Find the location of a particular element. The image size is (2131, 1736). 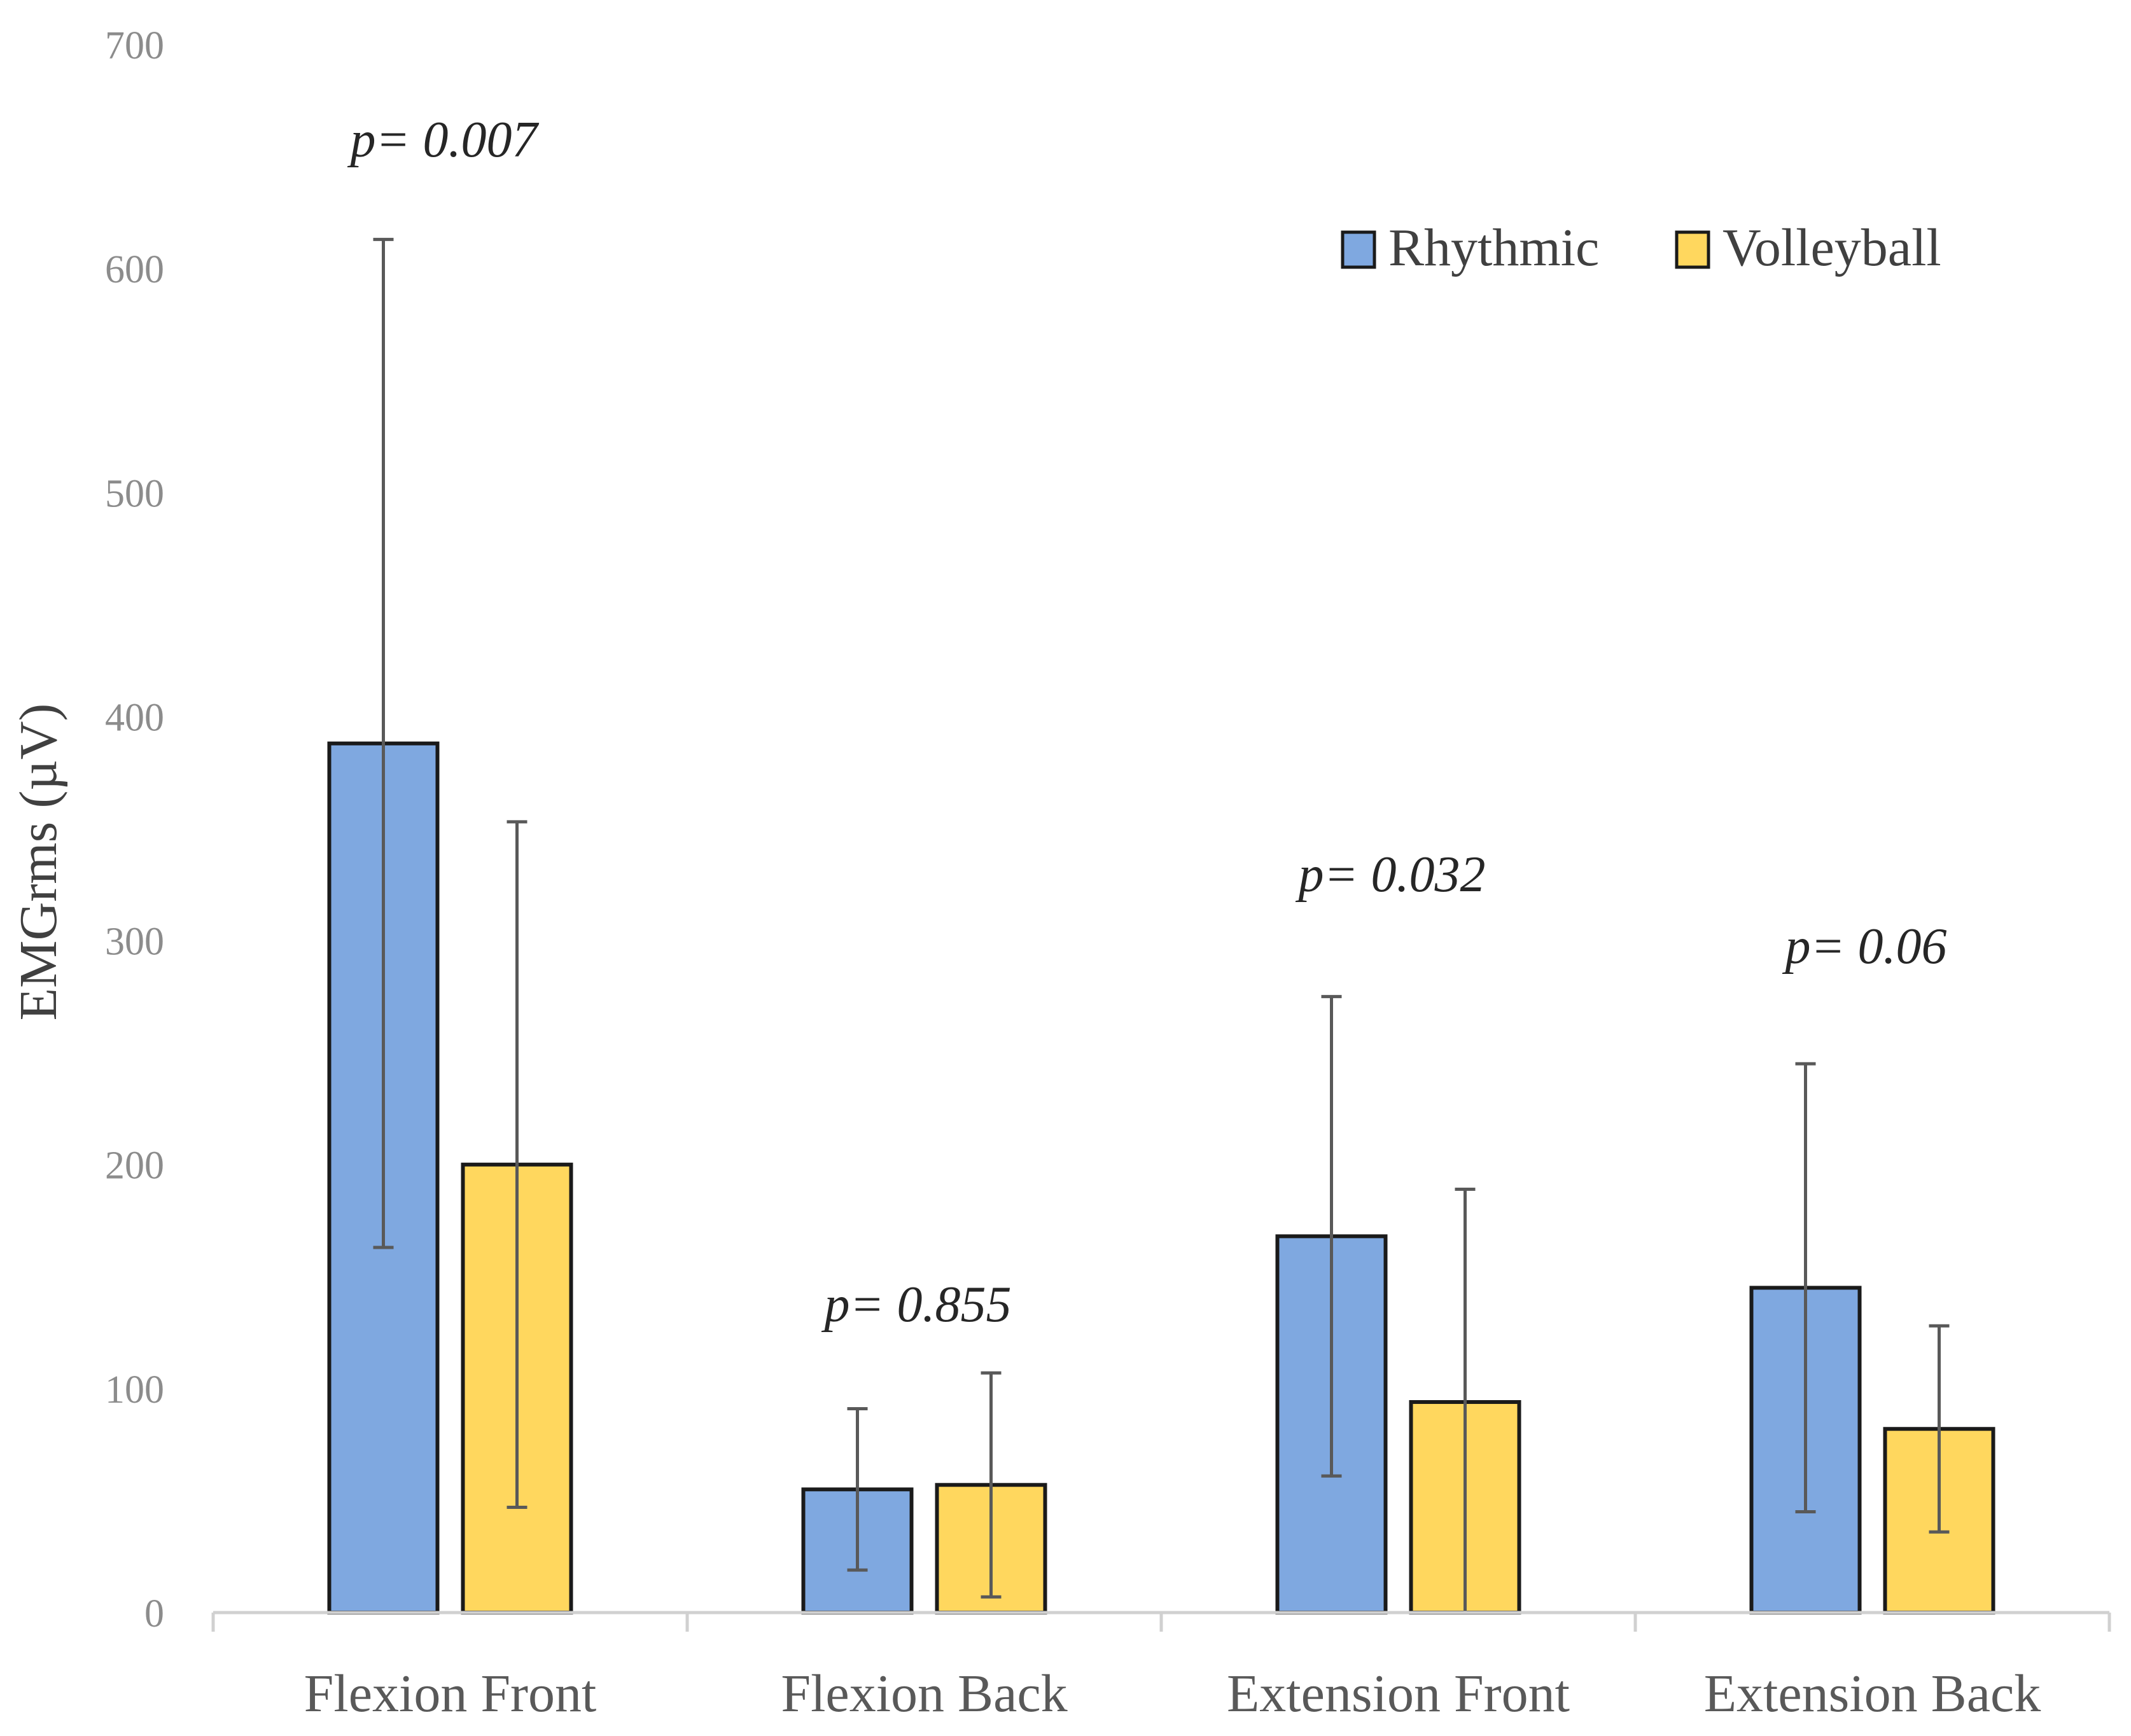

legend-label-rhythmic: Rhythmic is located at coordinates (1493, 247).